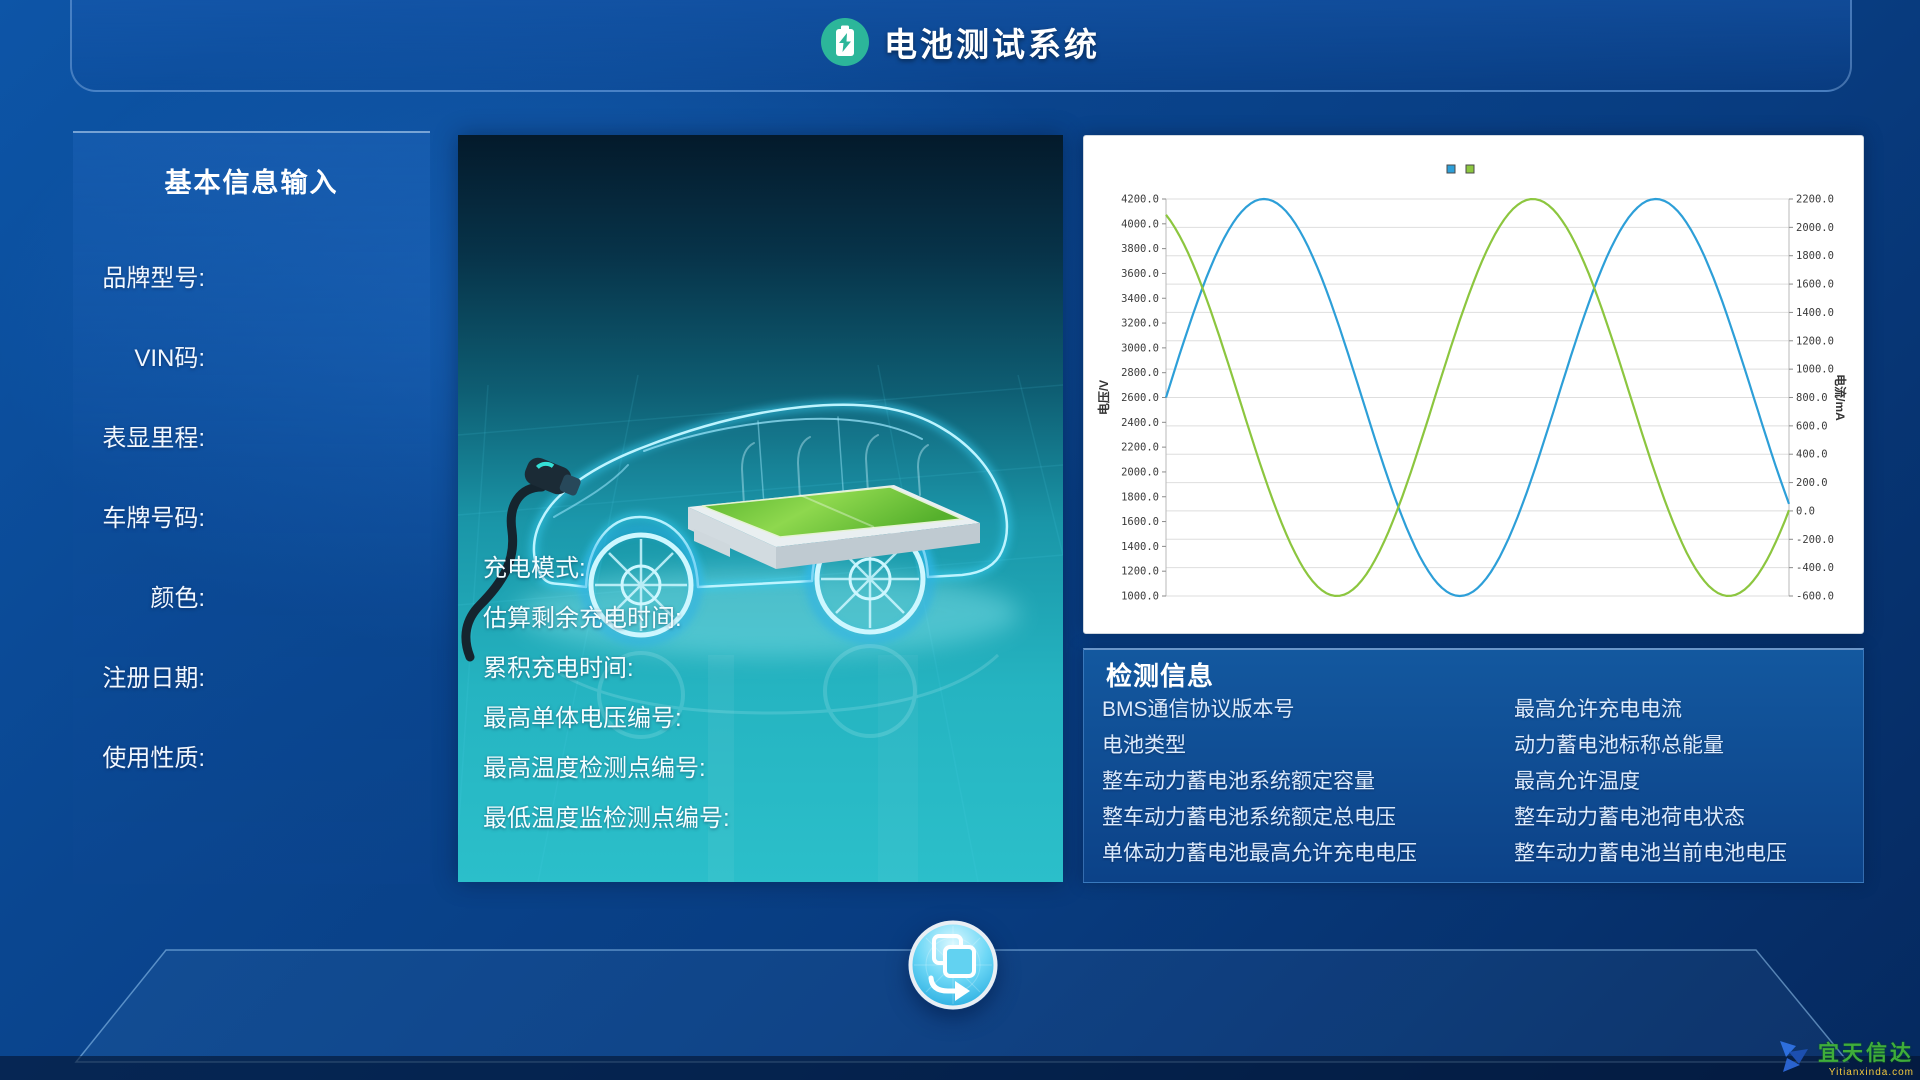  I want to click on svg-text: -600.0, so click(1815, 597).